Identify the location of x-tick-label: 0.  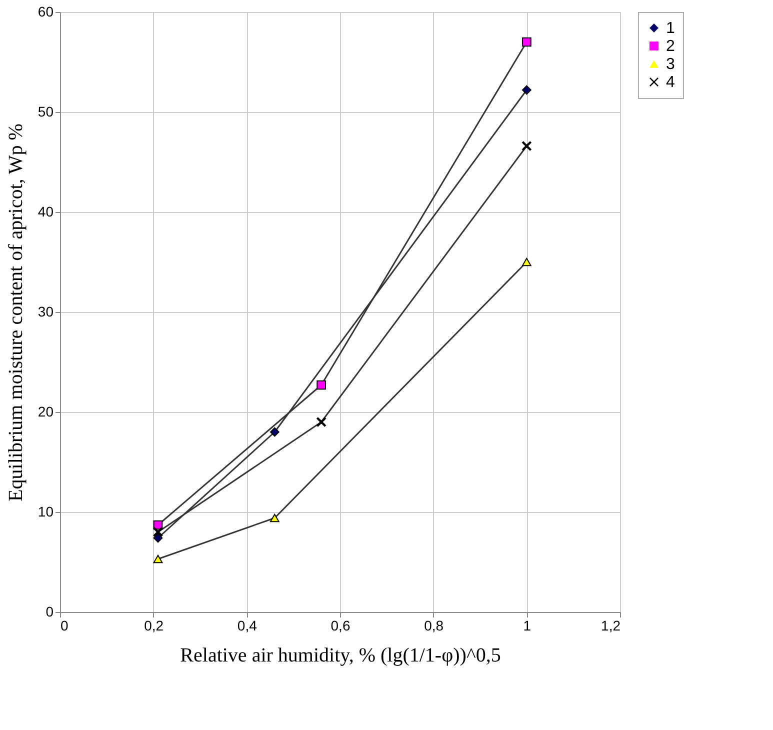
(64, 626).